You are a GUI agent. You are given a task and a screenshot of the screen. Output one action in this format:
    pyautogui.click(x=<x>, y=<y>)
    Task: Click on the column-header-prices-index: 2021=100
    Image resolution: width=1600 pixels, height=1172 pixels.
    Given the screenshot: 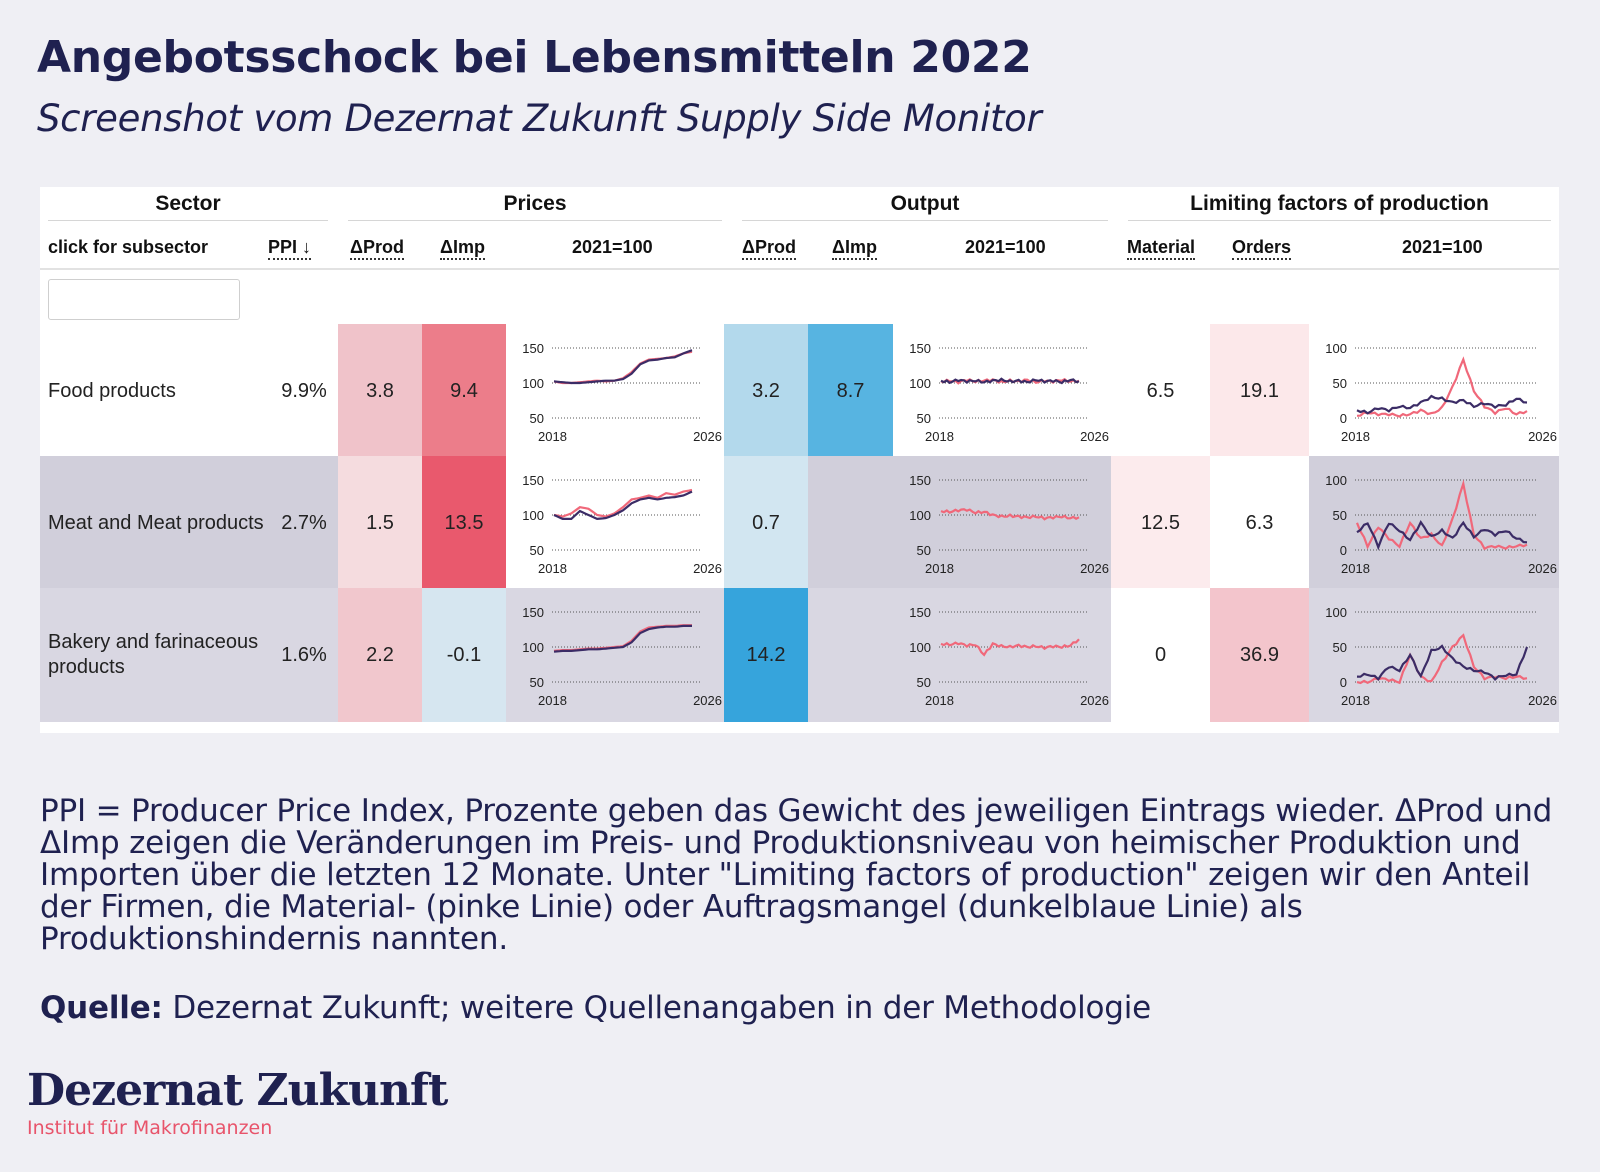 What is the action you would take?
    pyautogui.click(x=612, y=247)
    